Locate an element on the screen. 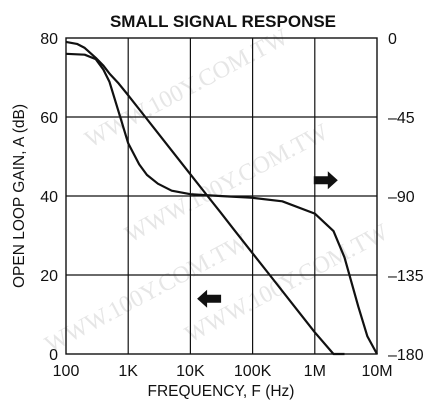 The width and height of the screenshot is (436, 402). arrow-left-icon is located at coordinates (209, 298).